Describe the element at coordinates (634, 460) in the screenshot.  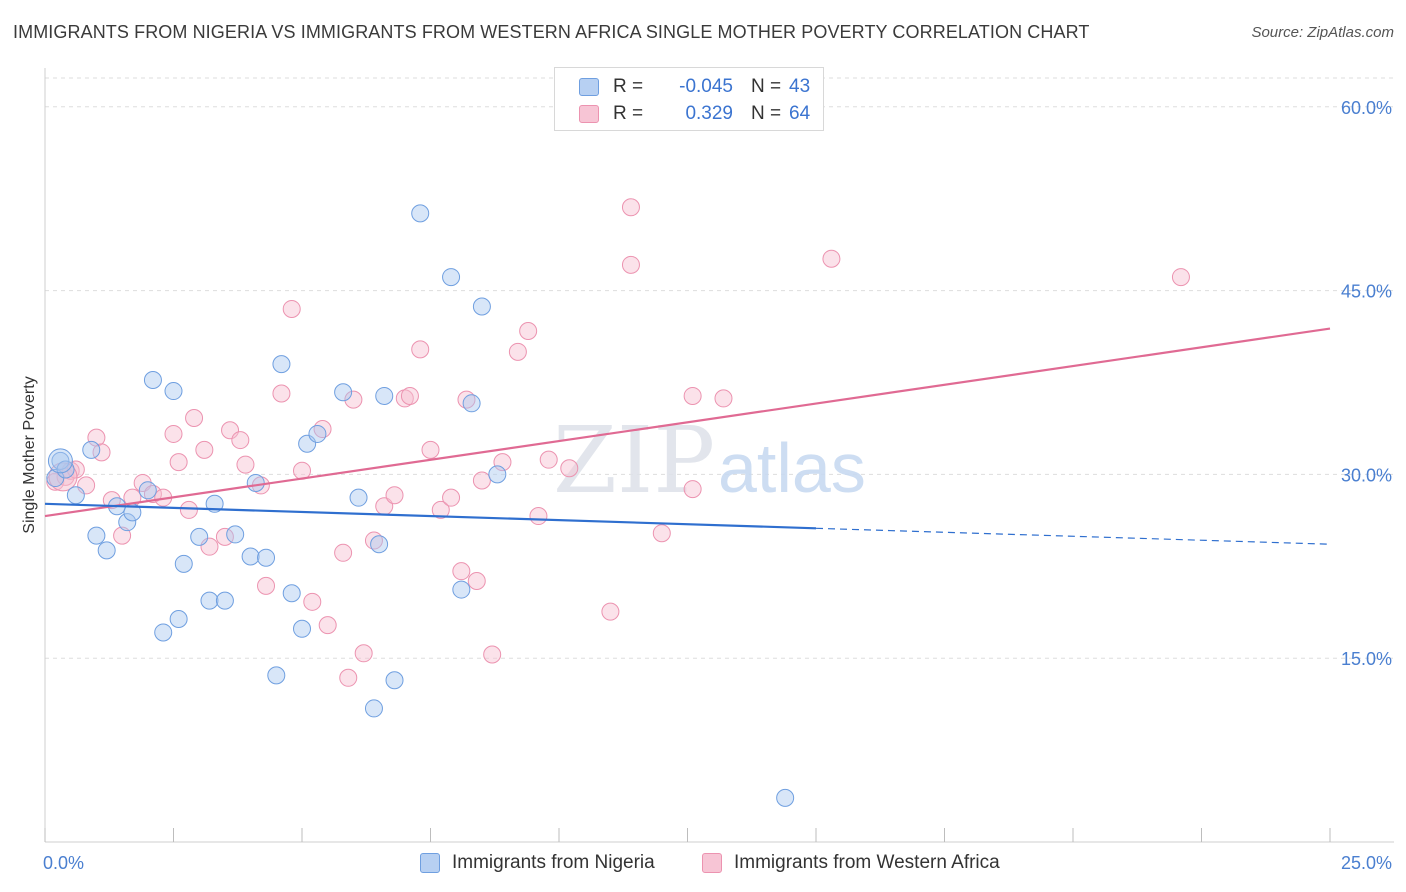
I see `watermark-zip: ZIP` at that location.